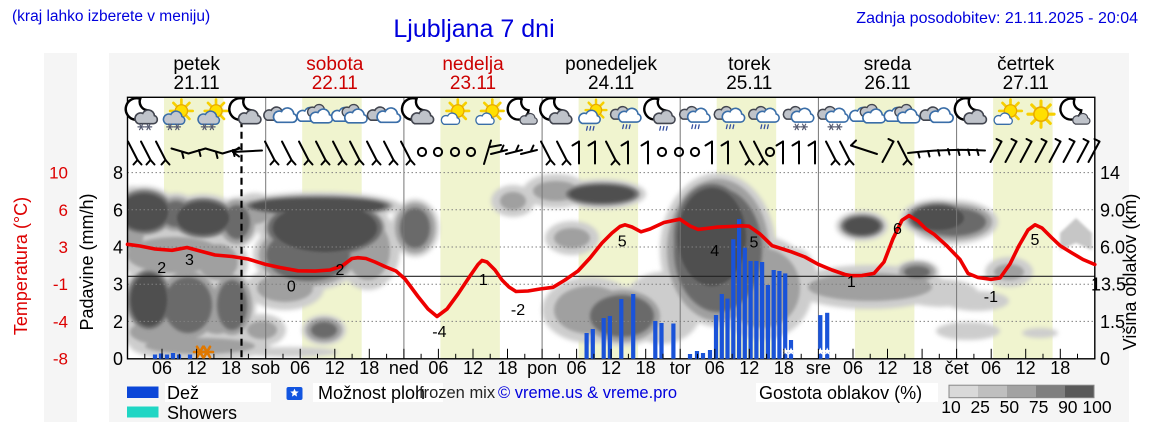 Image resolution: width=1152 pixels, height=448 pixels. I want to click on svg-text: 75, so click(1038, 407).